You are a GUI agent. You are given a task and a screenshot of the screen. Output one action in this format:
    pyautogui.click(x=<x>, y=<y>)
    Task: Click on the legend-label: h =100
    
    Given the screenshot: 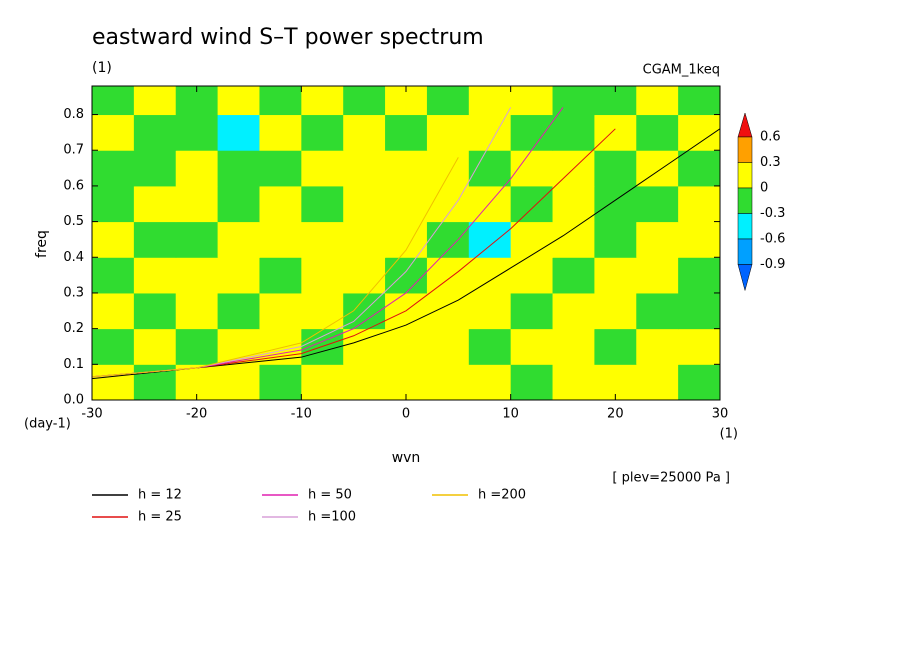 What is the action you would take?
    pyautogui.click(x=332, y=517)
    